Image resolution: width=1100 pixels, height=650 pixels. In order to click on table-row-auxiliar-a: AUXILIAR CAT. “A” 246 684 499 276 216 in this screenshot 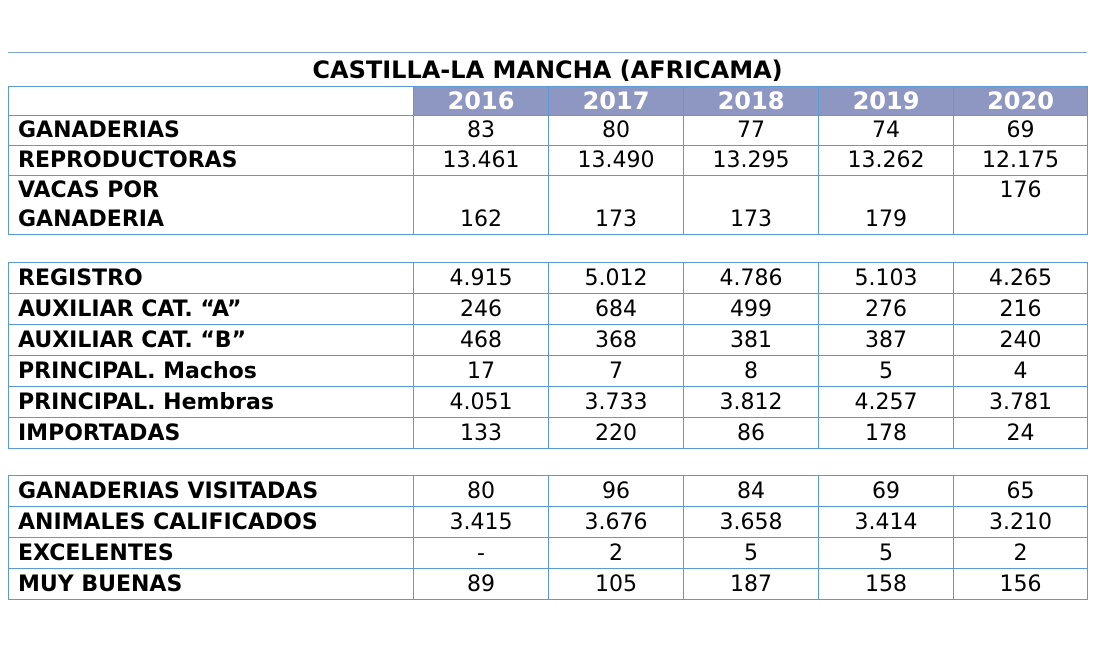, I will do `click(548, 309)`.